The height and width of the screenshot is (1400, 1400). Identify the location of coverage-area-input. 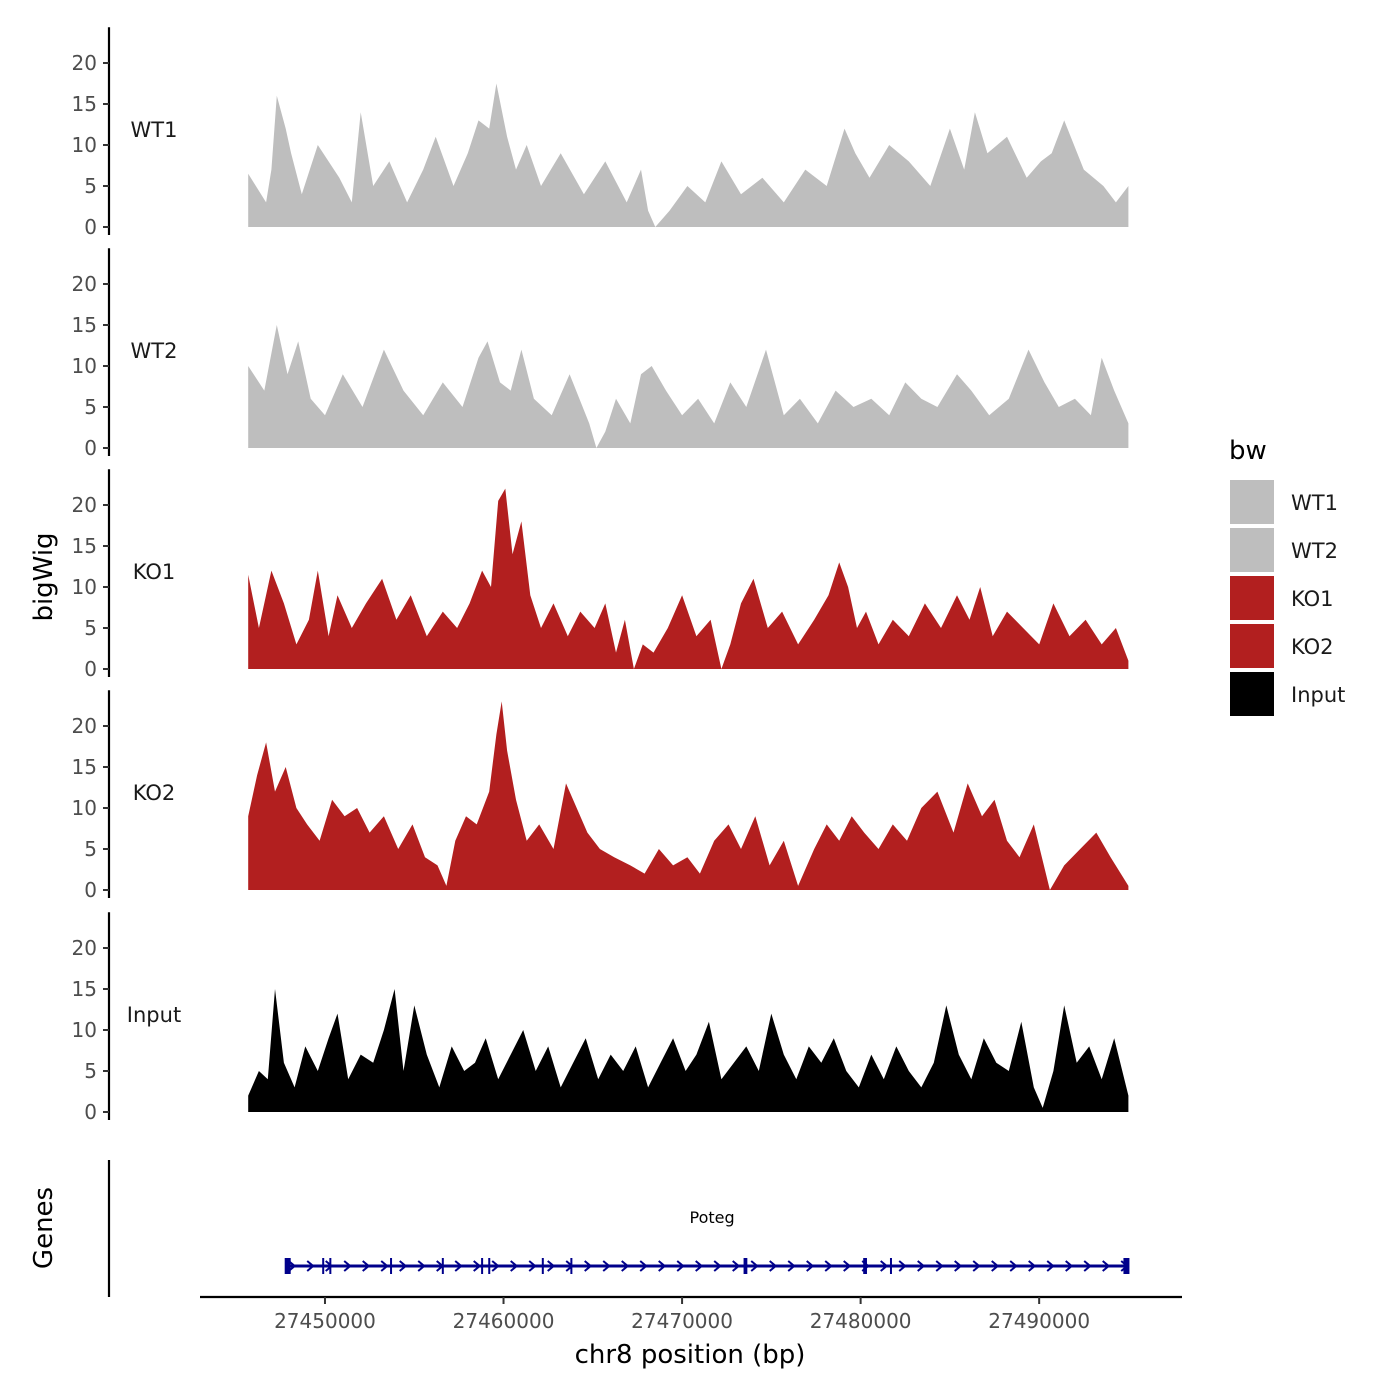
(688, 1050).